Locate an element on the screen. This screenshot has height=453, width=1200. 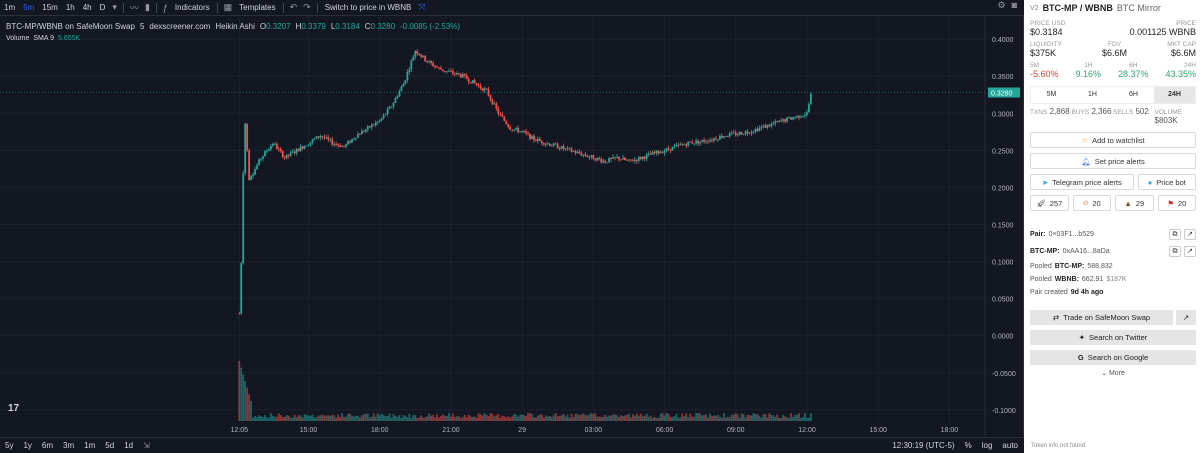
change-6h: 6H 28.37% is located at coordinates (1133, 70).